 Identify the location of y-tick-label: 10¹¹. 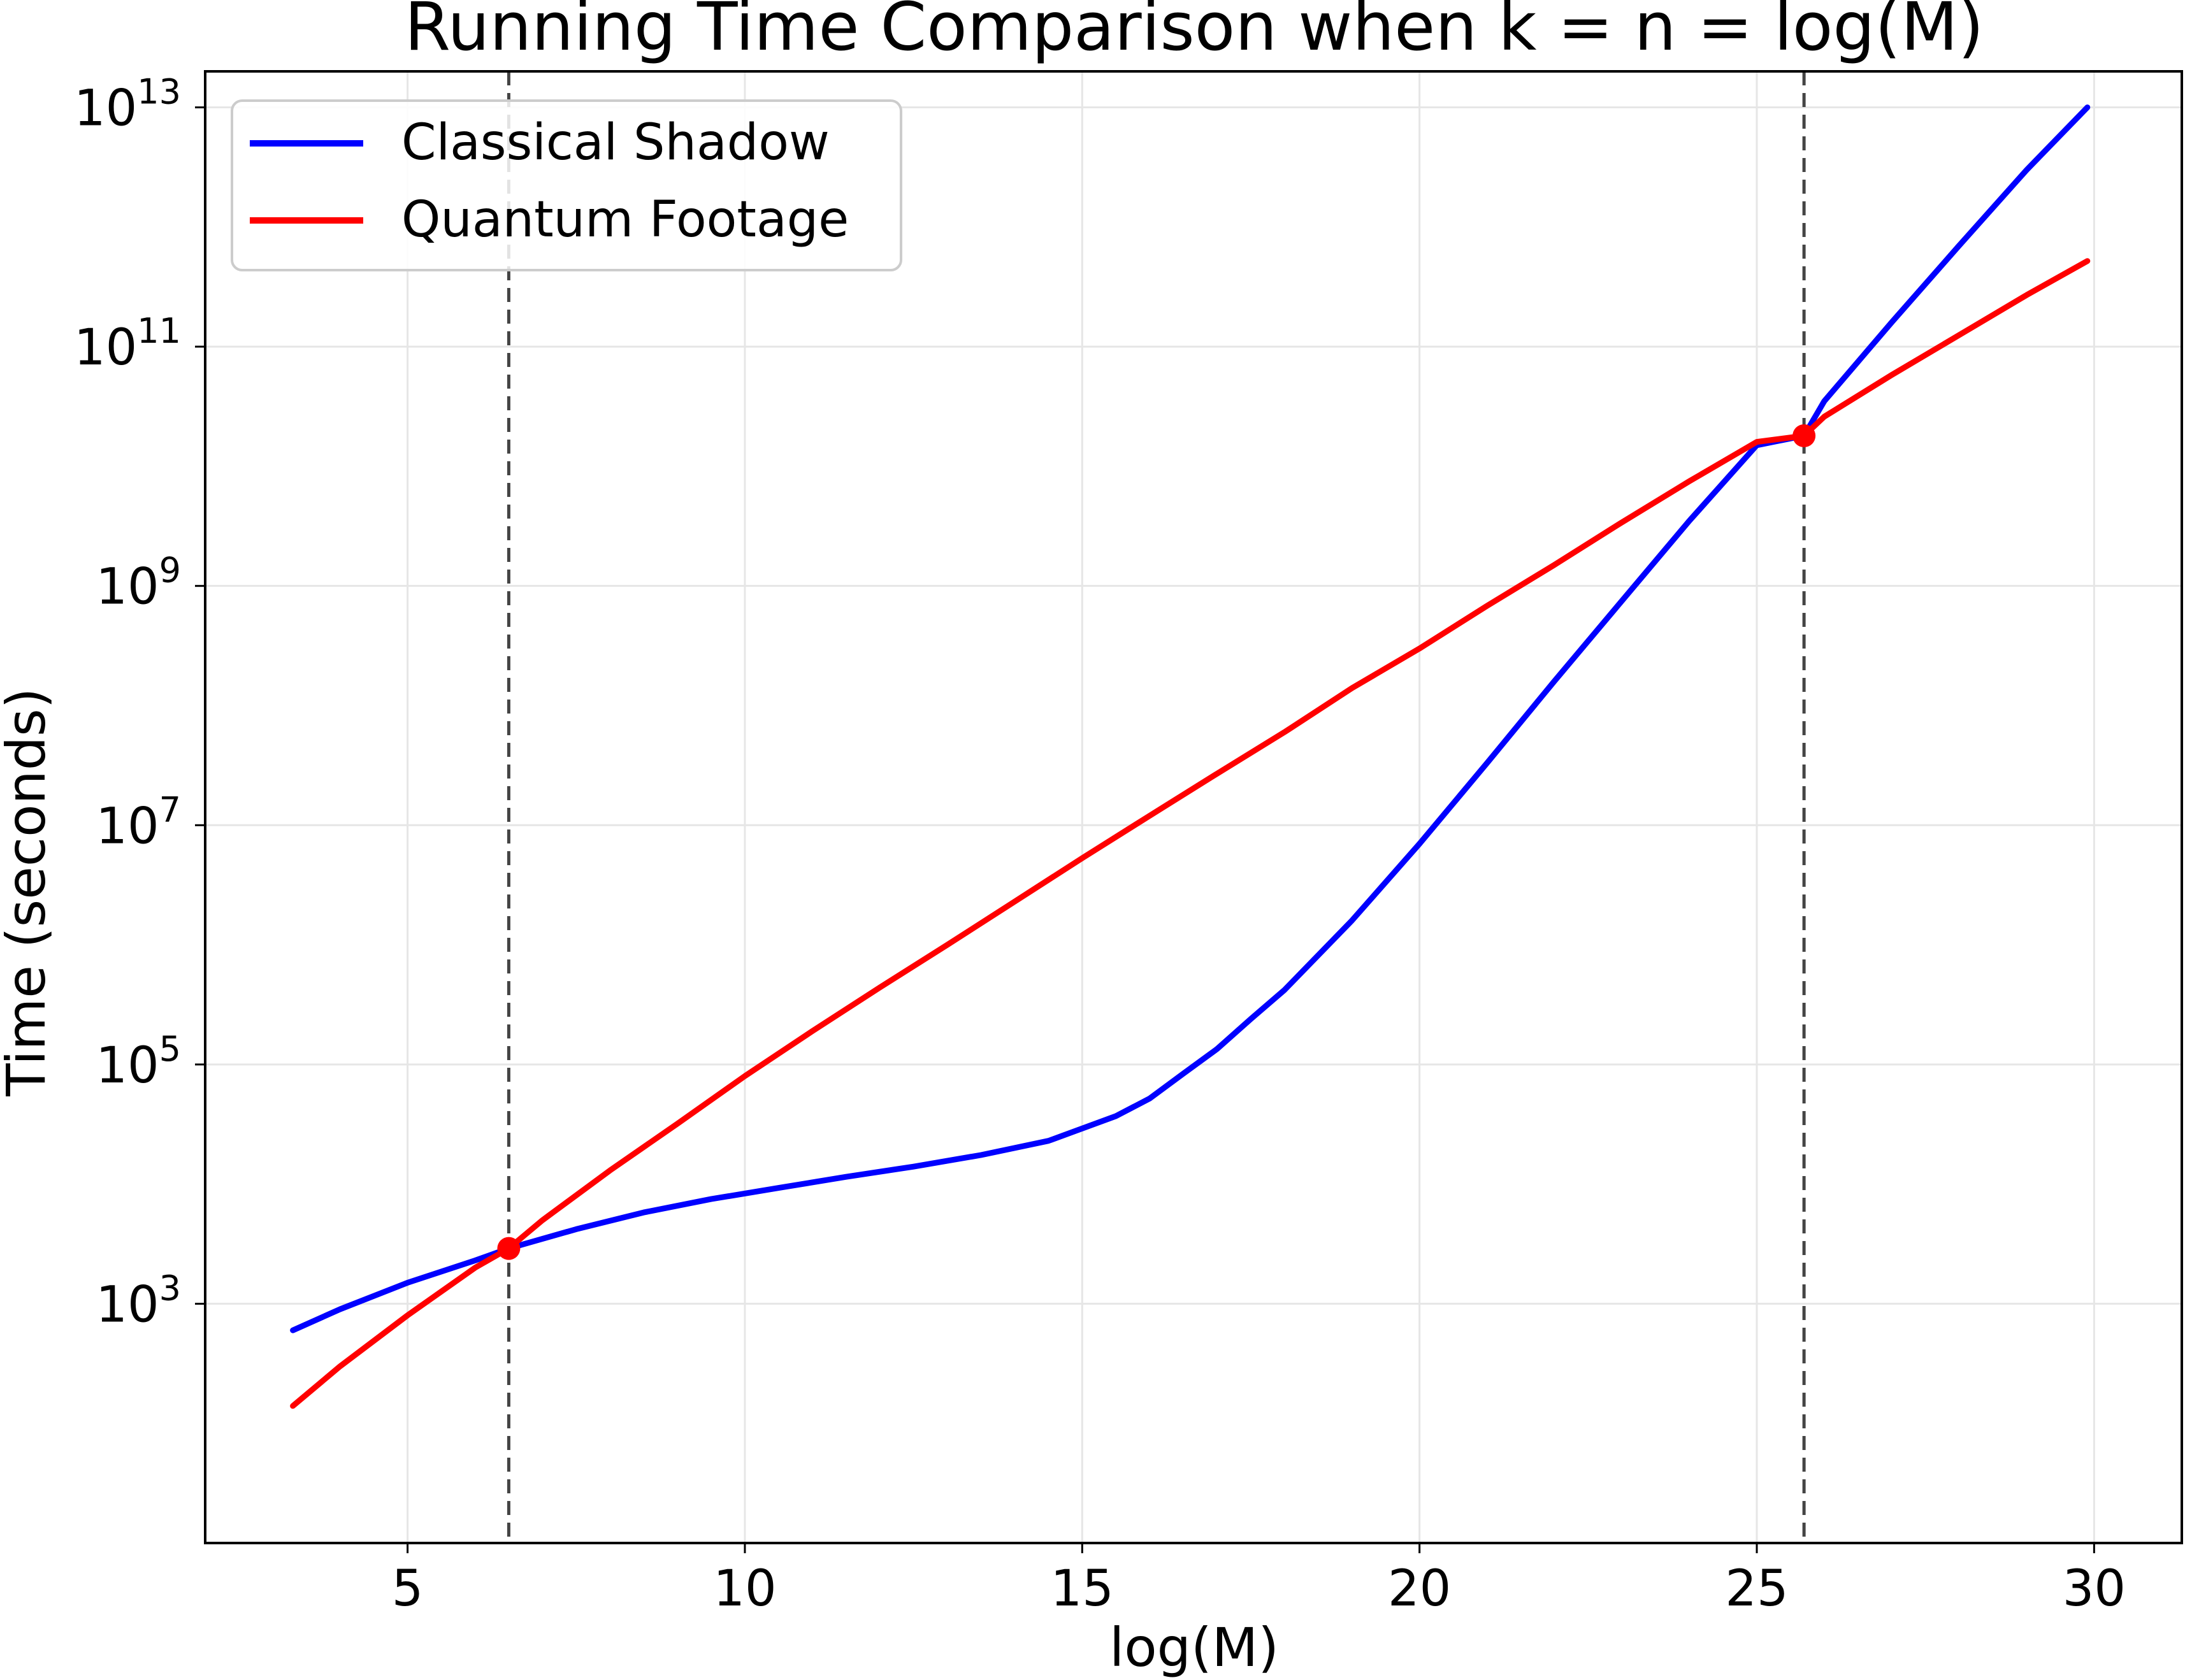
(128, 344).